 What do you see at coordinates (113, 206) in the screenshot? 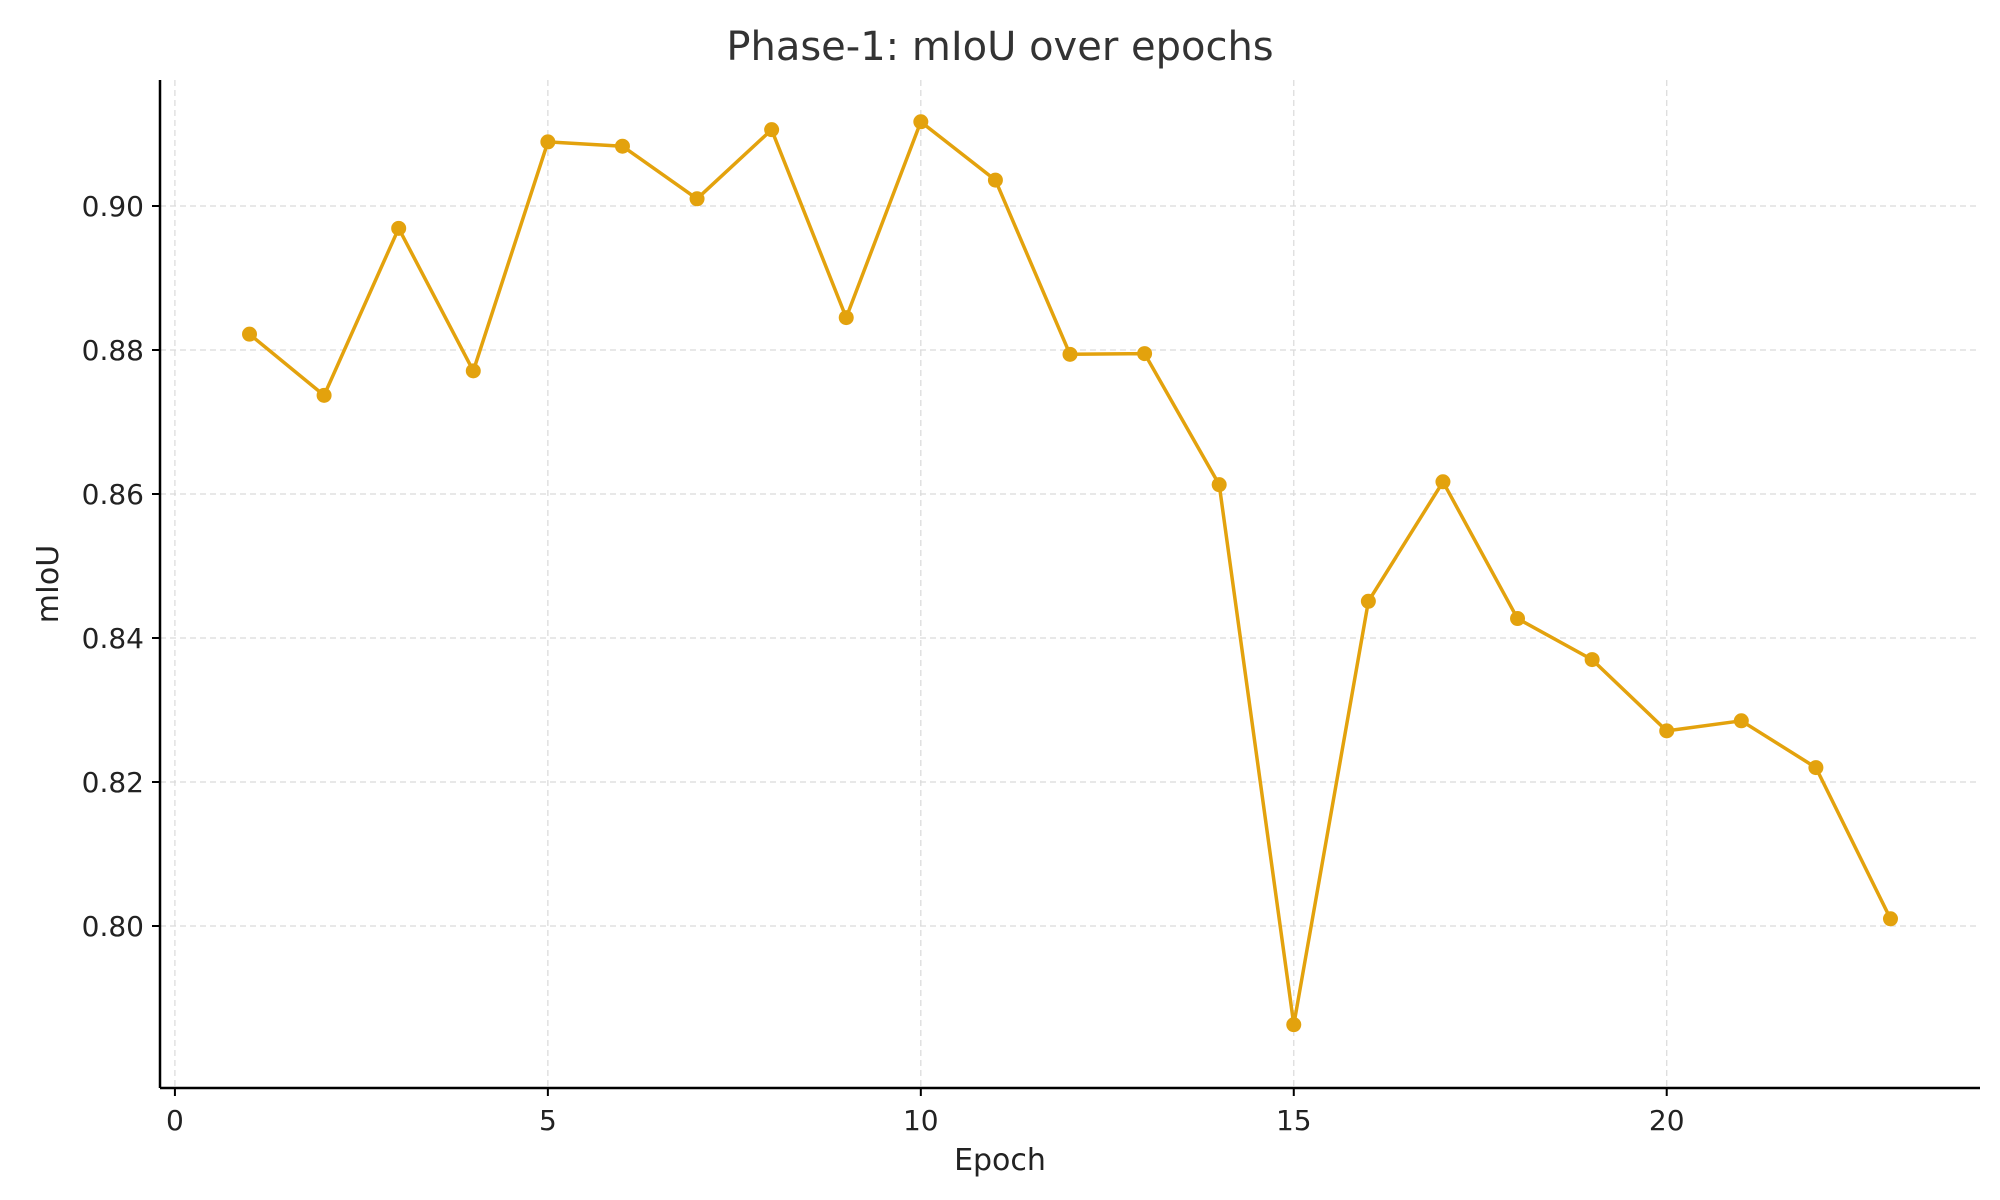
I see `y-tick-label: 0.90` at bounding box center [113, 206].